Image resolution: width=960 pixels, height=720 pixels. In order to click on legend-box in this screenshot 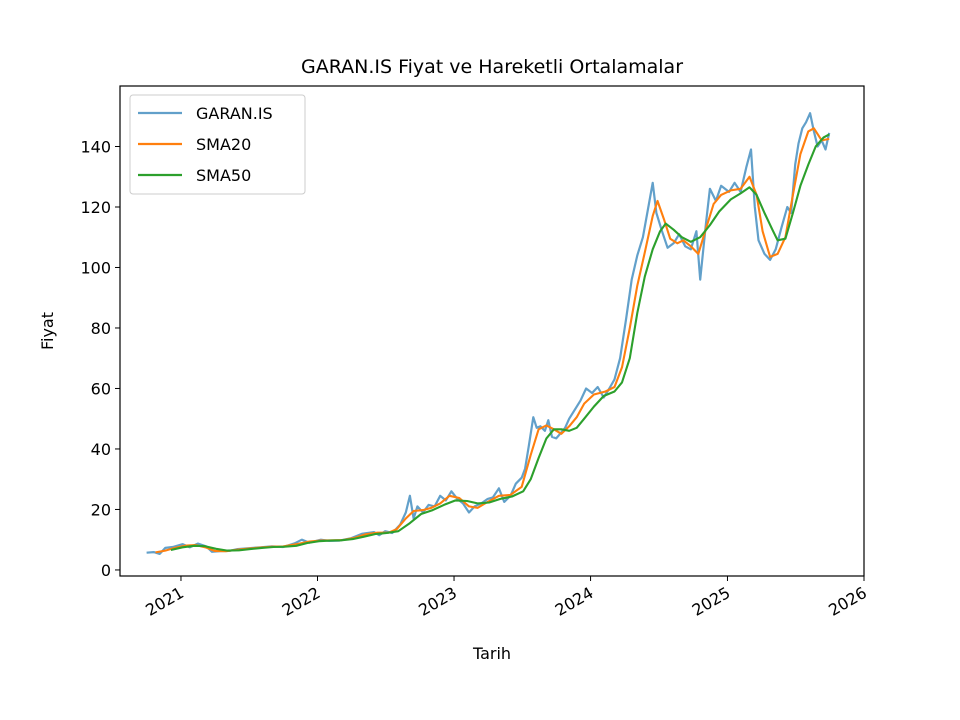, I will do `click(217, 144)`.